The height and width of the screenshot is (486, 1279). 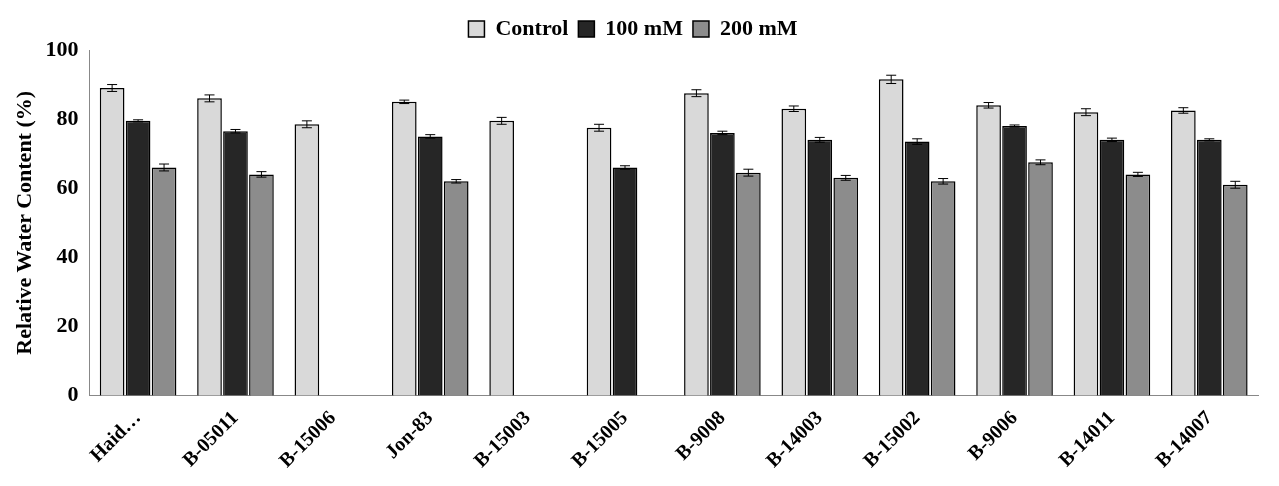 What do you see at coordinates (67, 117) in the screenshot?
I see `y-tick-label: 80` at bounding box center [67, 117].